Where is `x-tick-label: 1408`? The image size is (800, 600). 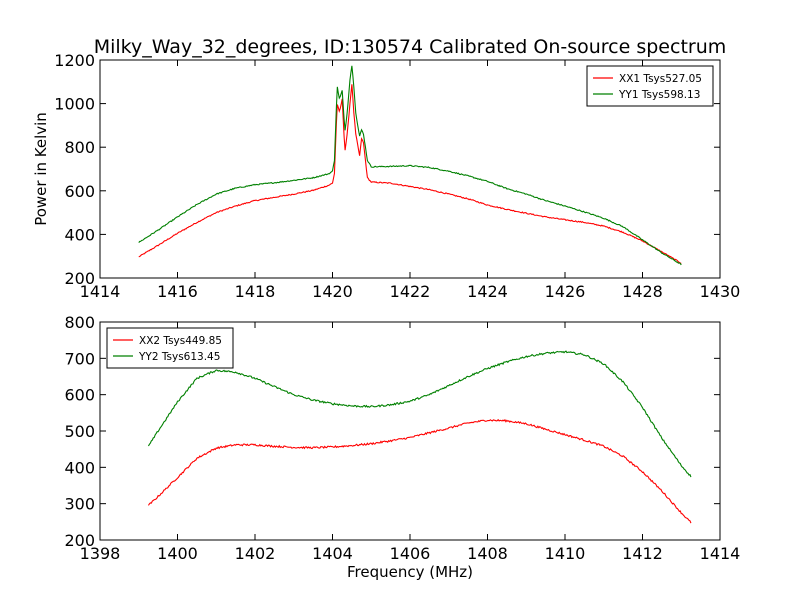
x-tick-label: 1408 is located at coordinates (487, 553).